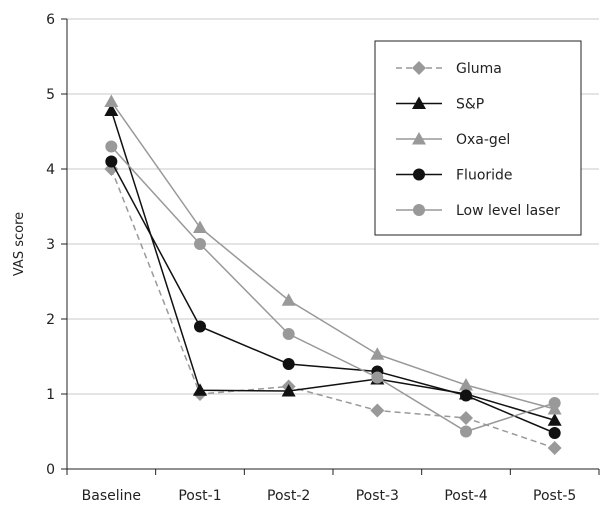 The width and height of the screenshot is (606, 506). Describe the element at coordinates (470, 105) in the screenshot. I see `legend-label: S&P` at that location.